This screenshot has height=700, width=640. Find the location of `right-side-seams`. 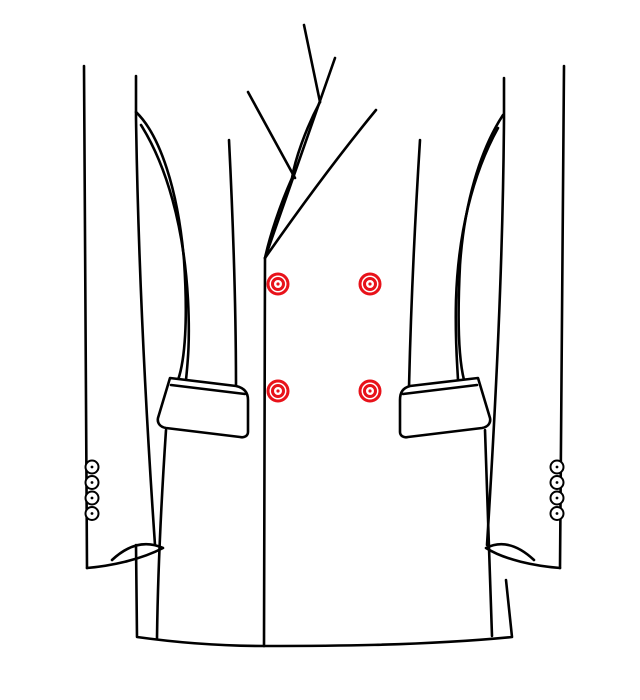

right-side-seams is located at coordinates (456, 375).